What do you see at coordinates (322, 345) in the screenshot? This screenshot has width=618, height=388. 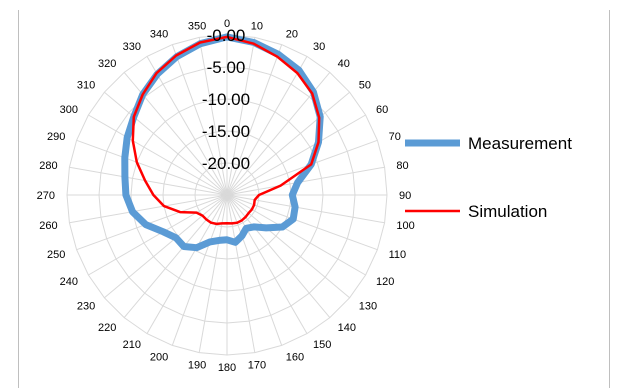 I see `angle-tick-label: 150` at bounding box center [322, 345].